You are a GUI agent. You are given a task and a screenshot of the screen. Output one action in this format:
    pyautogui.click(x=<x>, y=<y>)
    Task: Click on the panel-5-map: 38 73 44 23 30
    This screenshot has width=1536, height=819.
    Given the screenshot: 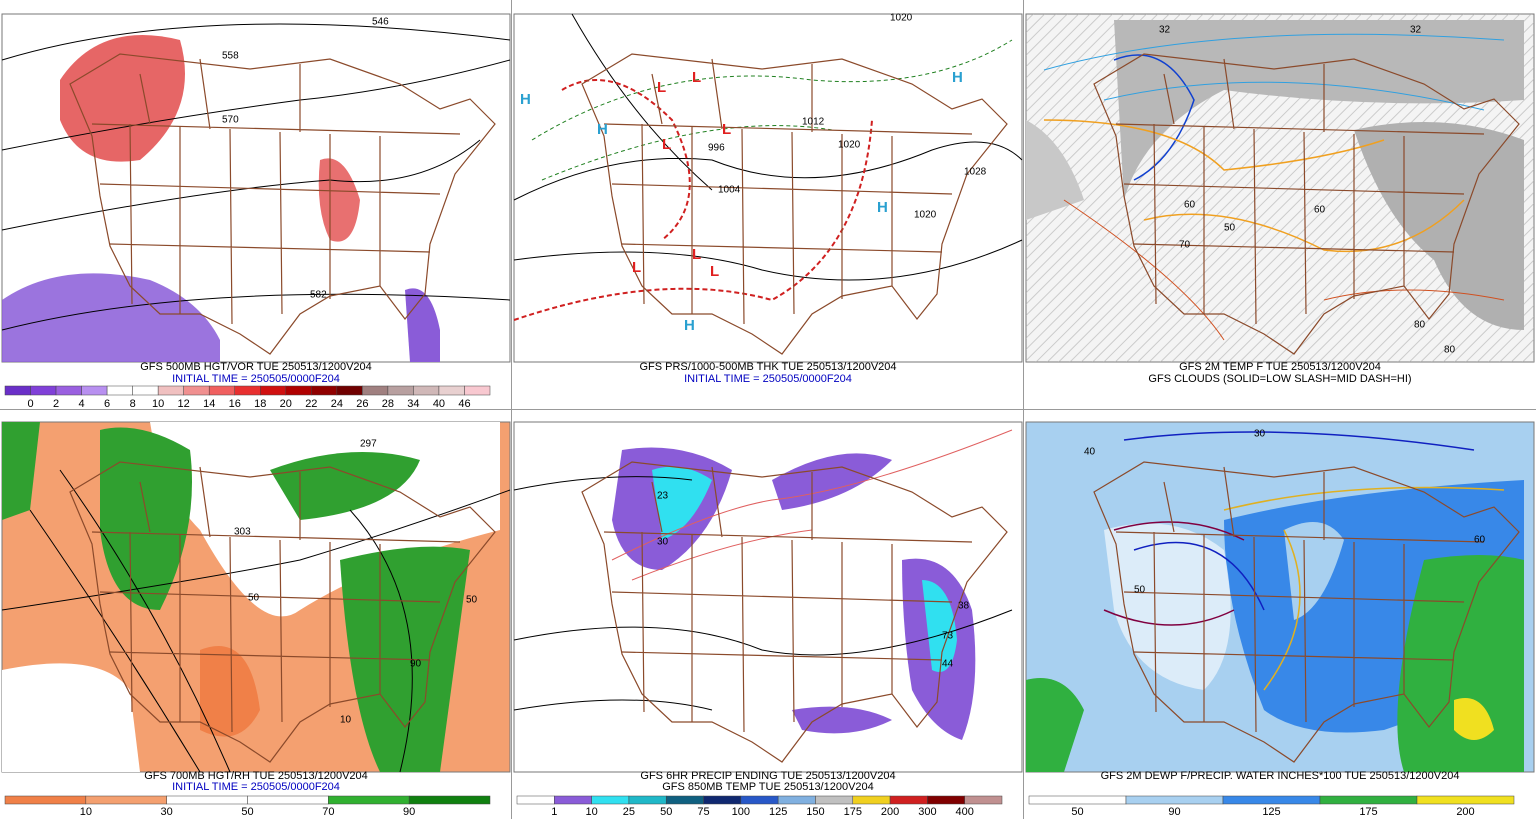 What is the action you would take?
    pyautogui.click(x=768, y=597)
    